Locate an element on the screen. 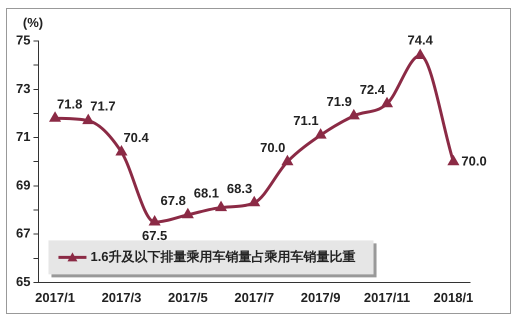 The width and height of the screenshot is (519, 323). y-axis-title: (%) is located at coordinates (33, 22).